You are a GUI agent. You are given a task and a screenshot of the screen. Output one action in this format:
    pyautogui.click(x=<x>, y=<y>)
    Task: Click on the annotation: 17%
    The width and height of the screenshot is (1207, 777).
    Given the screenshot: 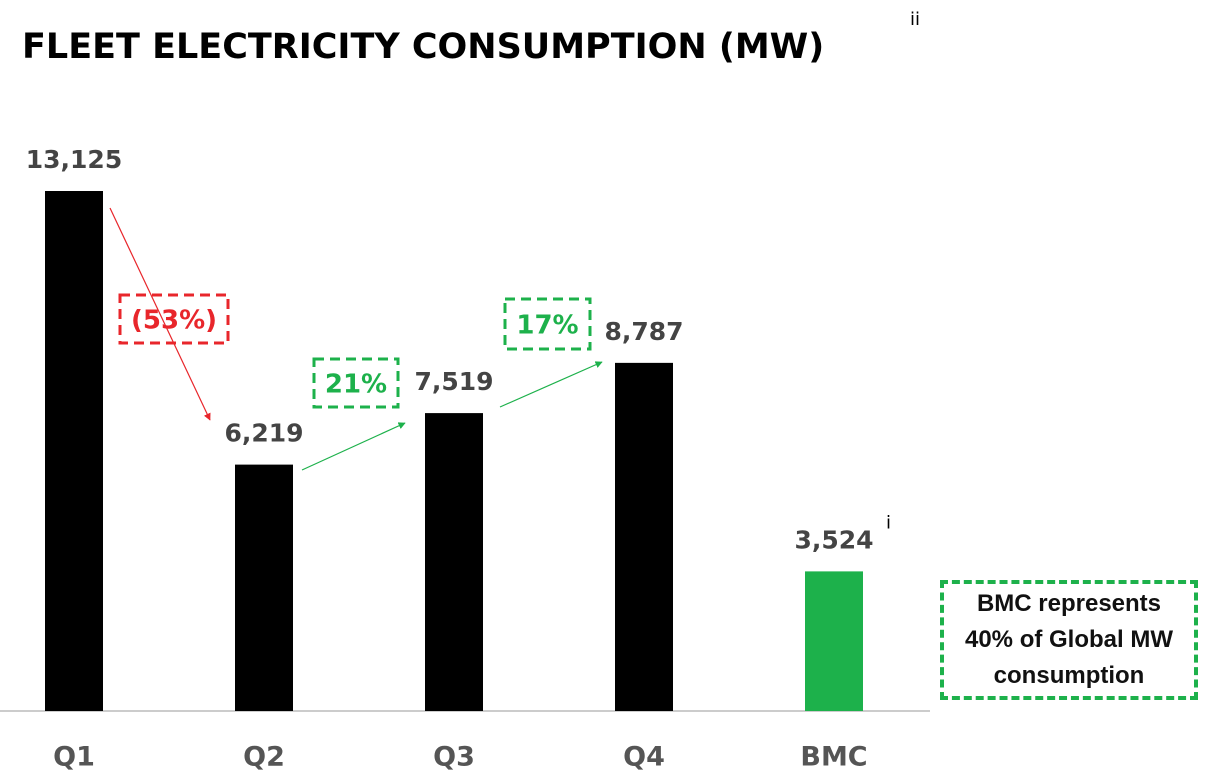 What is the action you would take?
    pyautogui.click(x=547, y=326)
    